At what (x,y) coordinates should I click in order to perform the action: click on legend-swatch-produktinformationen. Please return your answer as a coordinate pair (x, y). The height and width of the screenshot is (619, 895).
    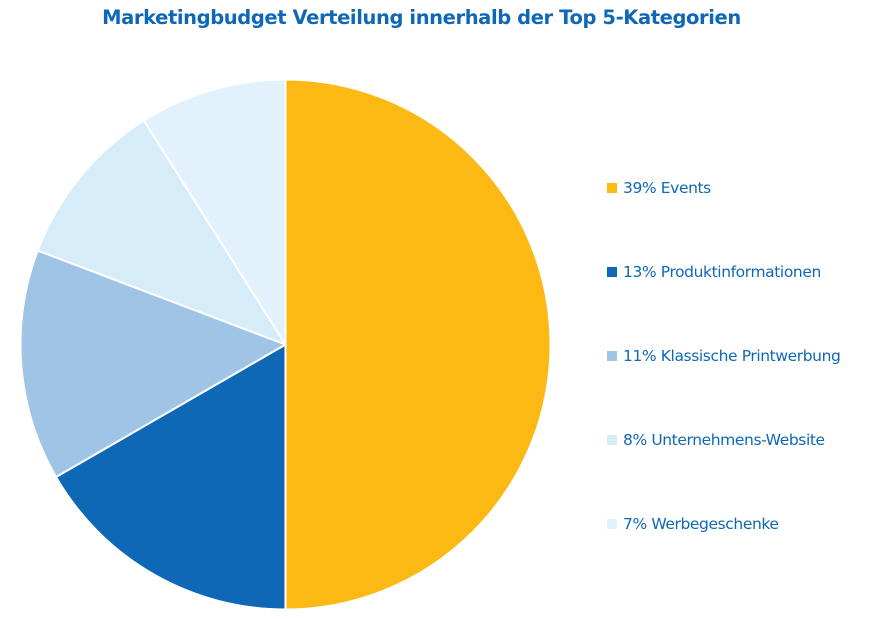
    Looking at the image, I should click on (612, 272).